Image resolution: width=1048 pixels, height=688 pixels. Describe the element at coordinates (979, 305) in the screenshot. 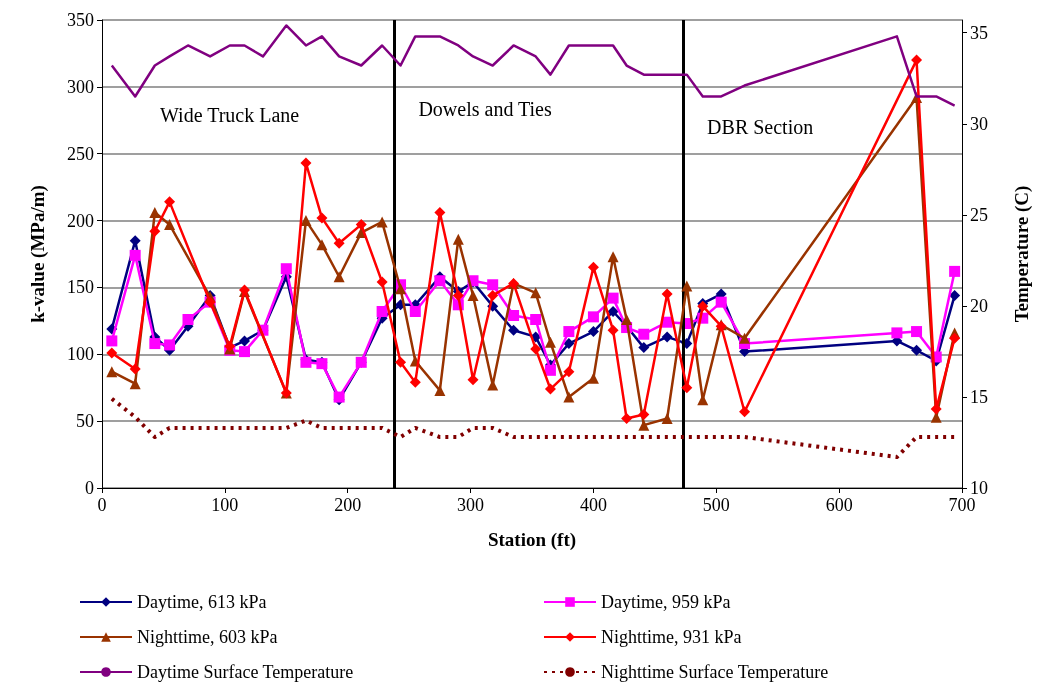

I see `y2-tick-label: 20` at that location.